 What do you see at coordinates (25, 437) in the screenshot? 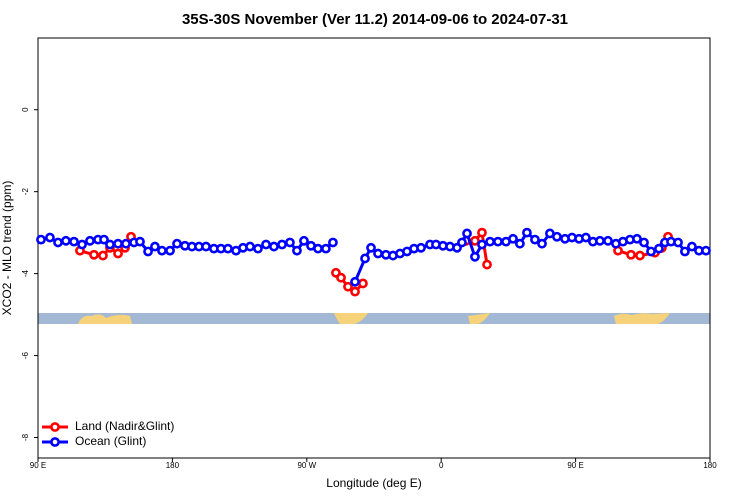
I see `y-tick-label: -8` at bounding box center [25, 437].